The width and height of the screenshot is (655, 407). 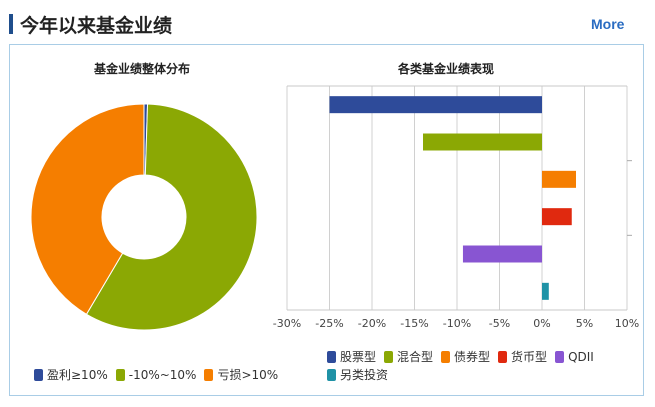 What do you see at coordinates (358, 357) in the screenshot?
I see `legend-label: 股票型` at bounding box center [358, 357].